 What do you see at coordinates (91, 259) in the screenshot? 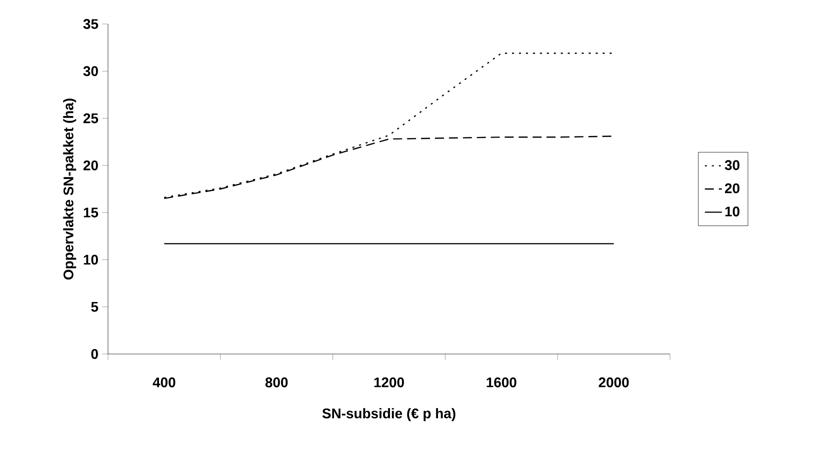
I see `y-tick-label: 10` at bounding box center [91, 259].